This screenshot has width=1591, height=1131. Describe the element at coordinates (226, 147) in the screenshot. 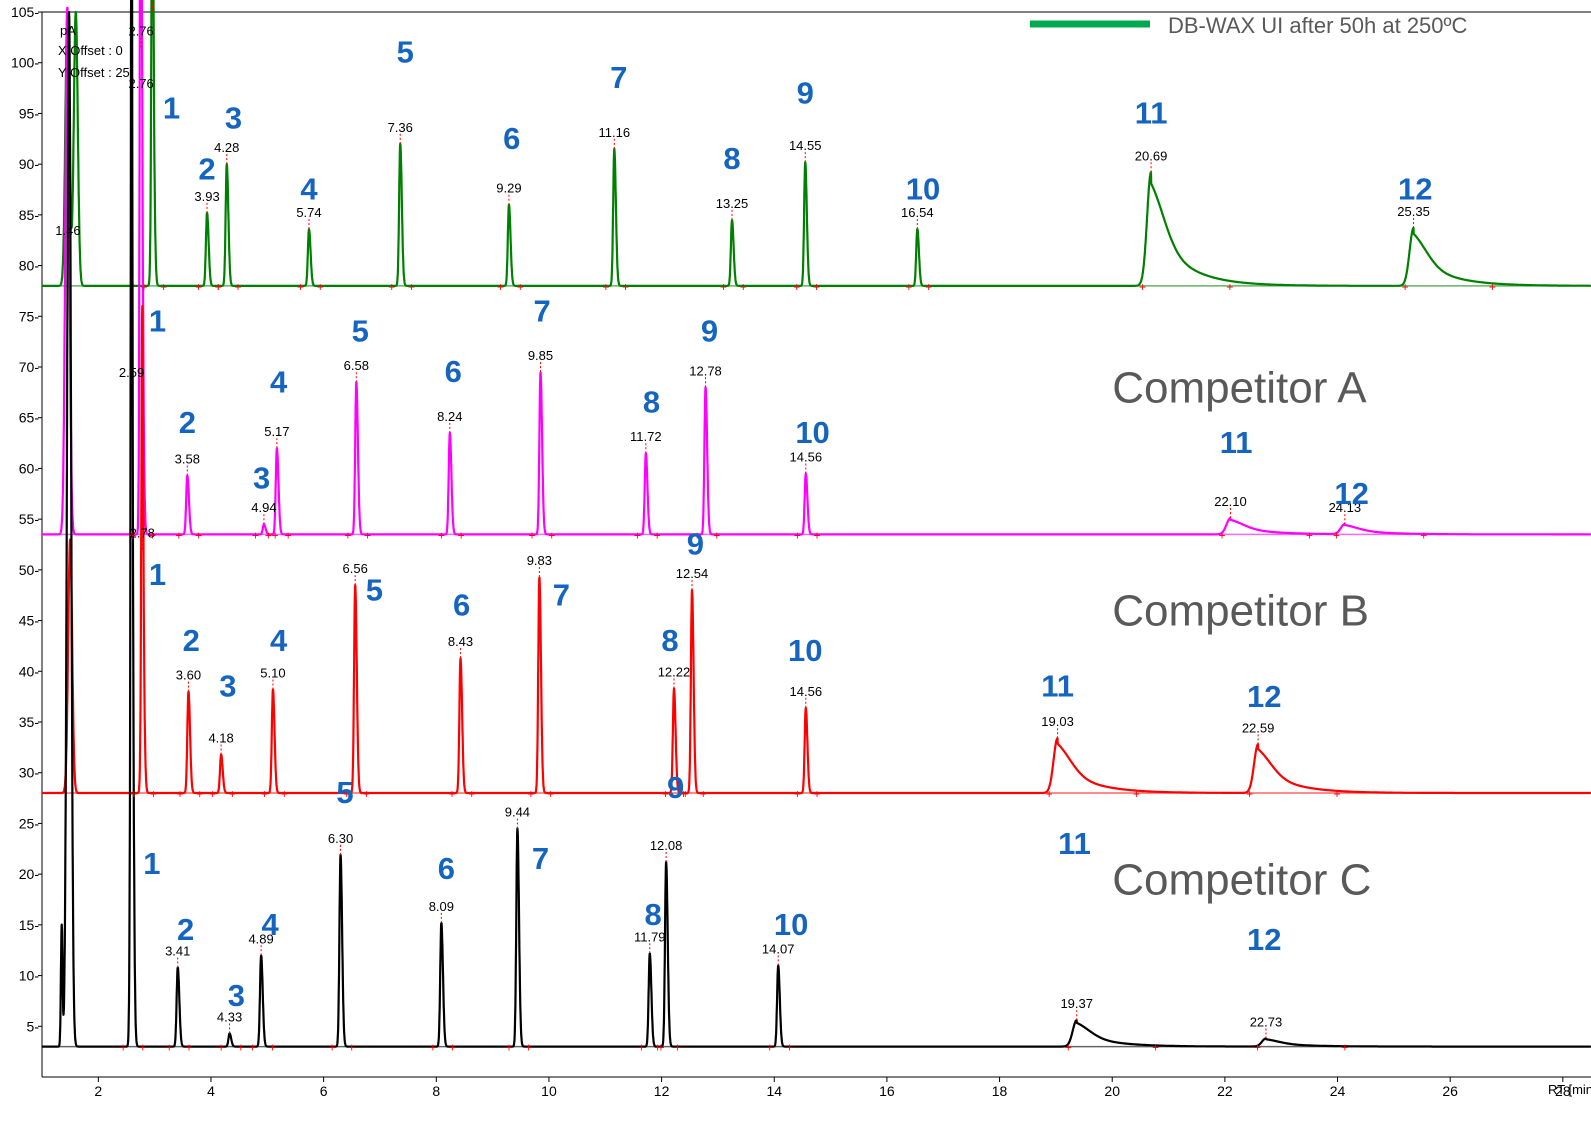

I see `retention-time-label: 4.28` at that location.